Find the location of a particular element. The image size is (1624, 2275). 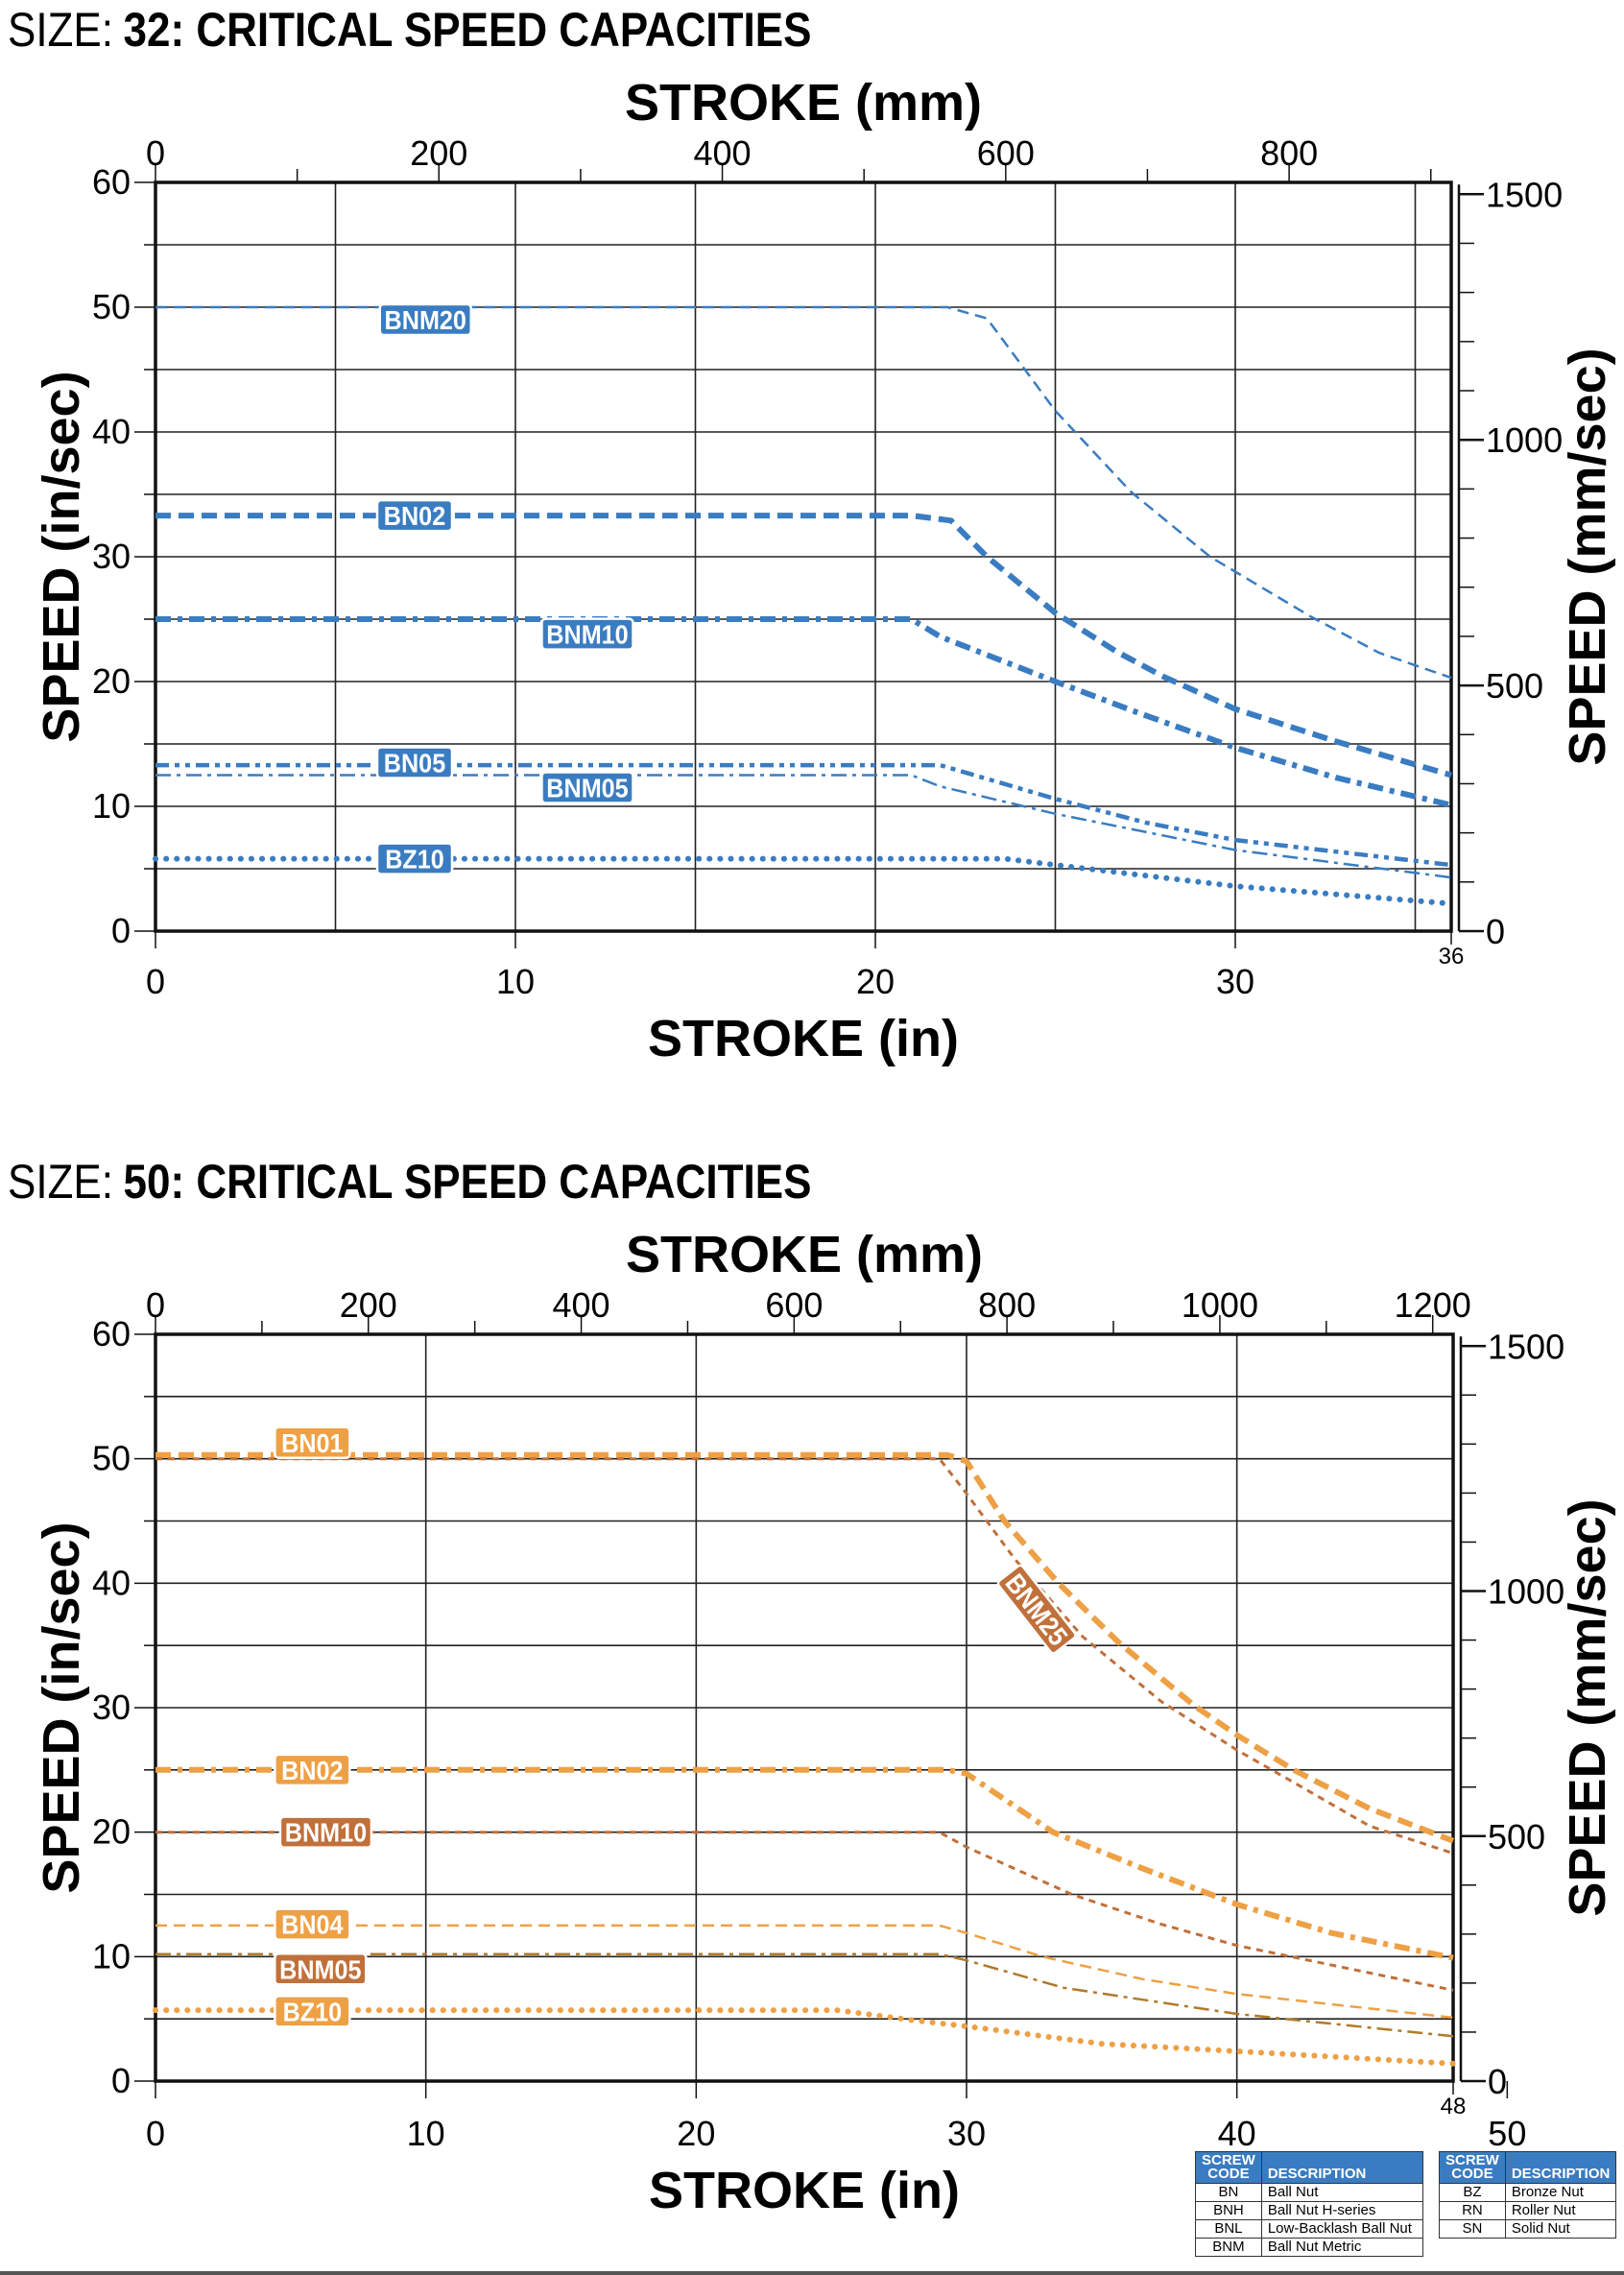

code-cell: BNL is located at coordinates (1228, 2229).